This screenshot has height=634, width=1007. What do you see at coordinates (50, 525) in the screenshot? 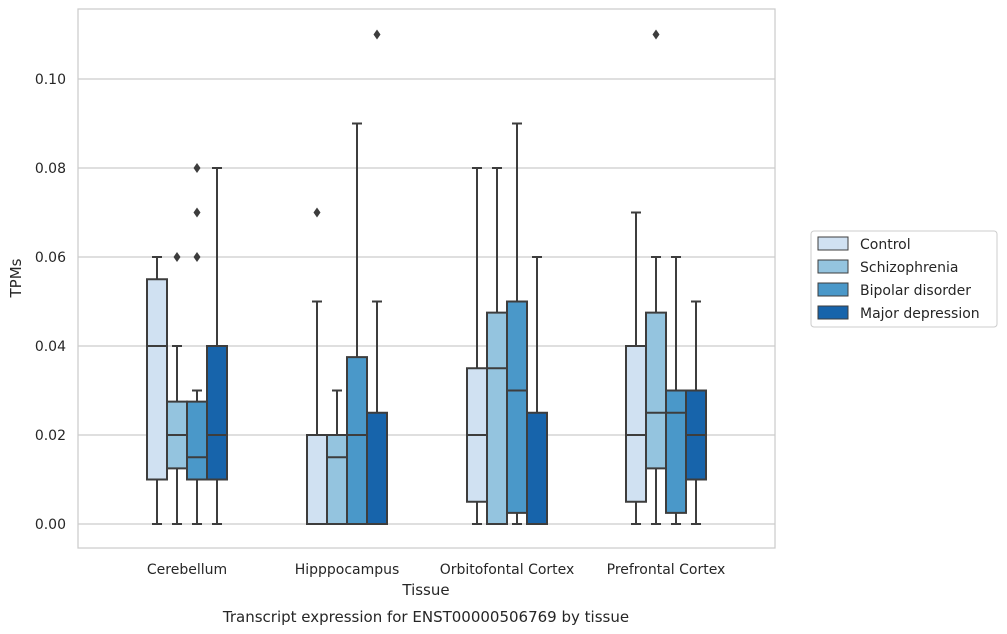
I see `y-tick-label: 0.00` at bounding box center [50, 525].